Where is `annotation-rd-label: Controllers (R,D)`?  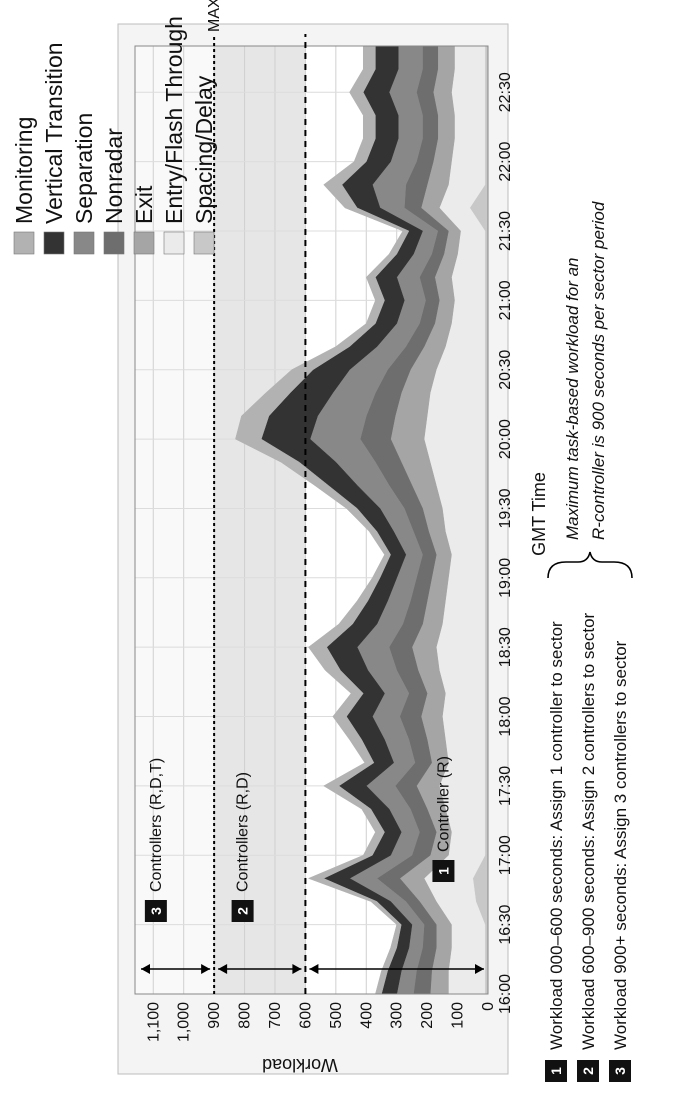 annotation-rd-label: Controllers (R,D) is located at coordinates (243, 832).